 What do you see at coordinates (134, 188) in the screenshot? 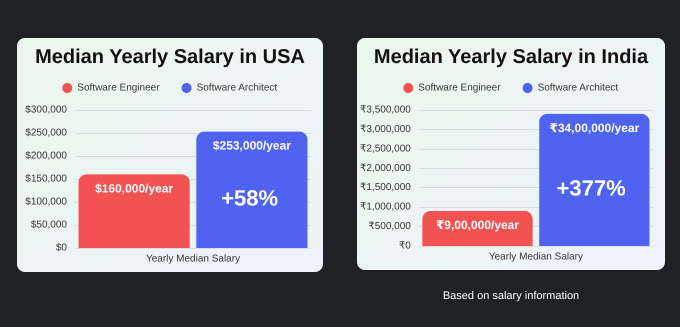
I see `data-label: $160,000/year` at bounding box center [134, 188].